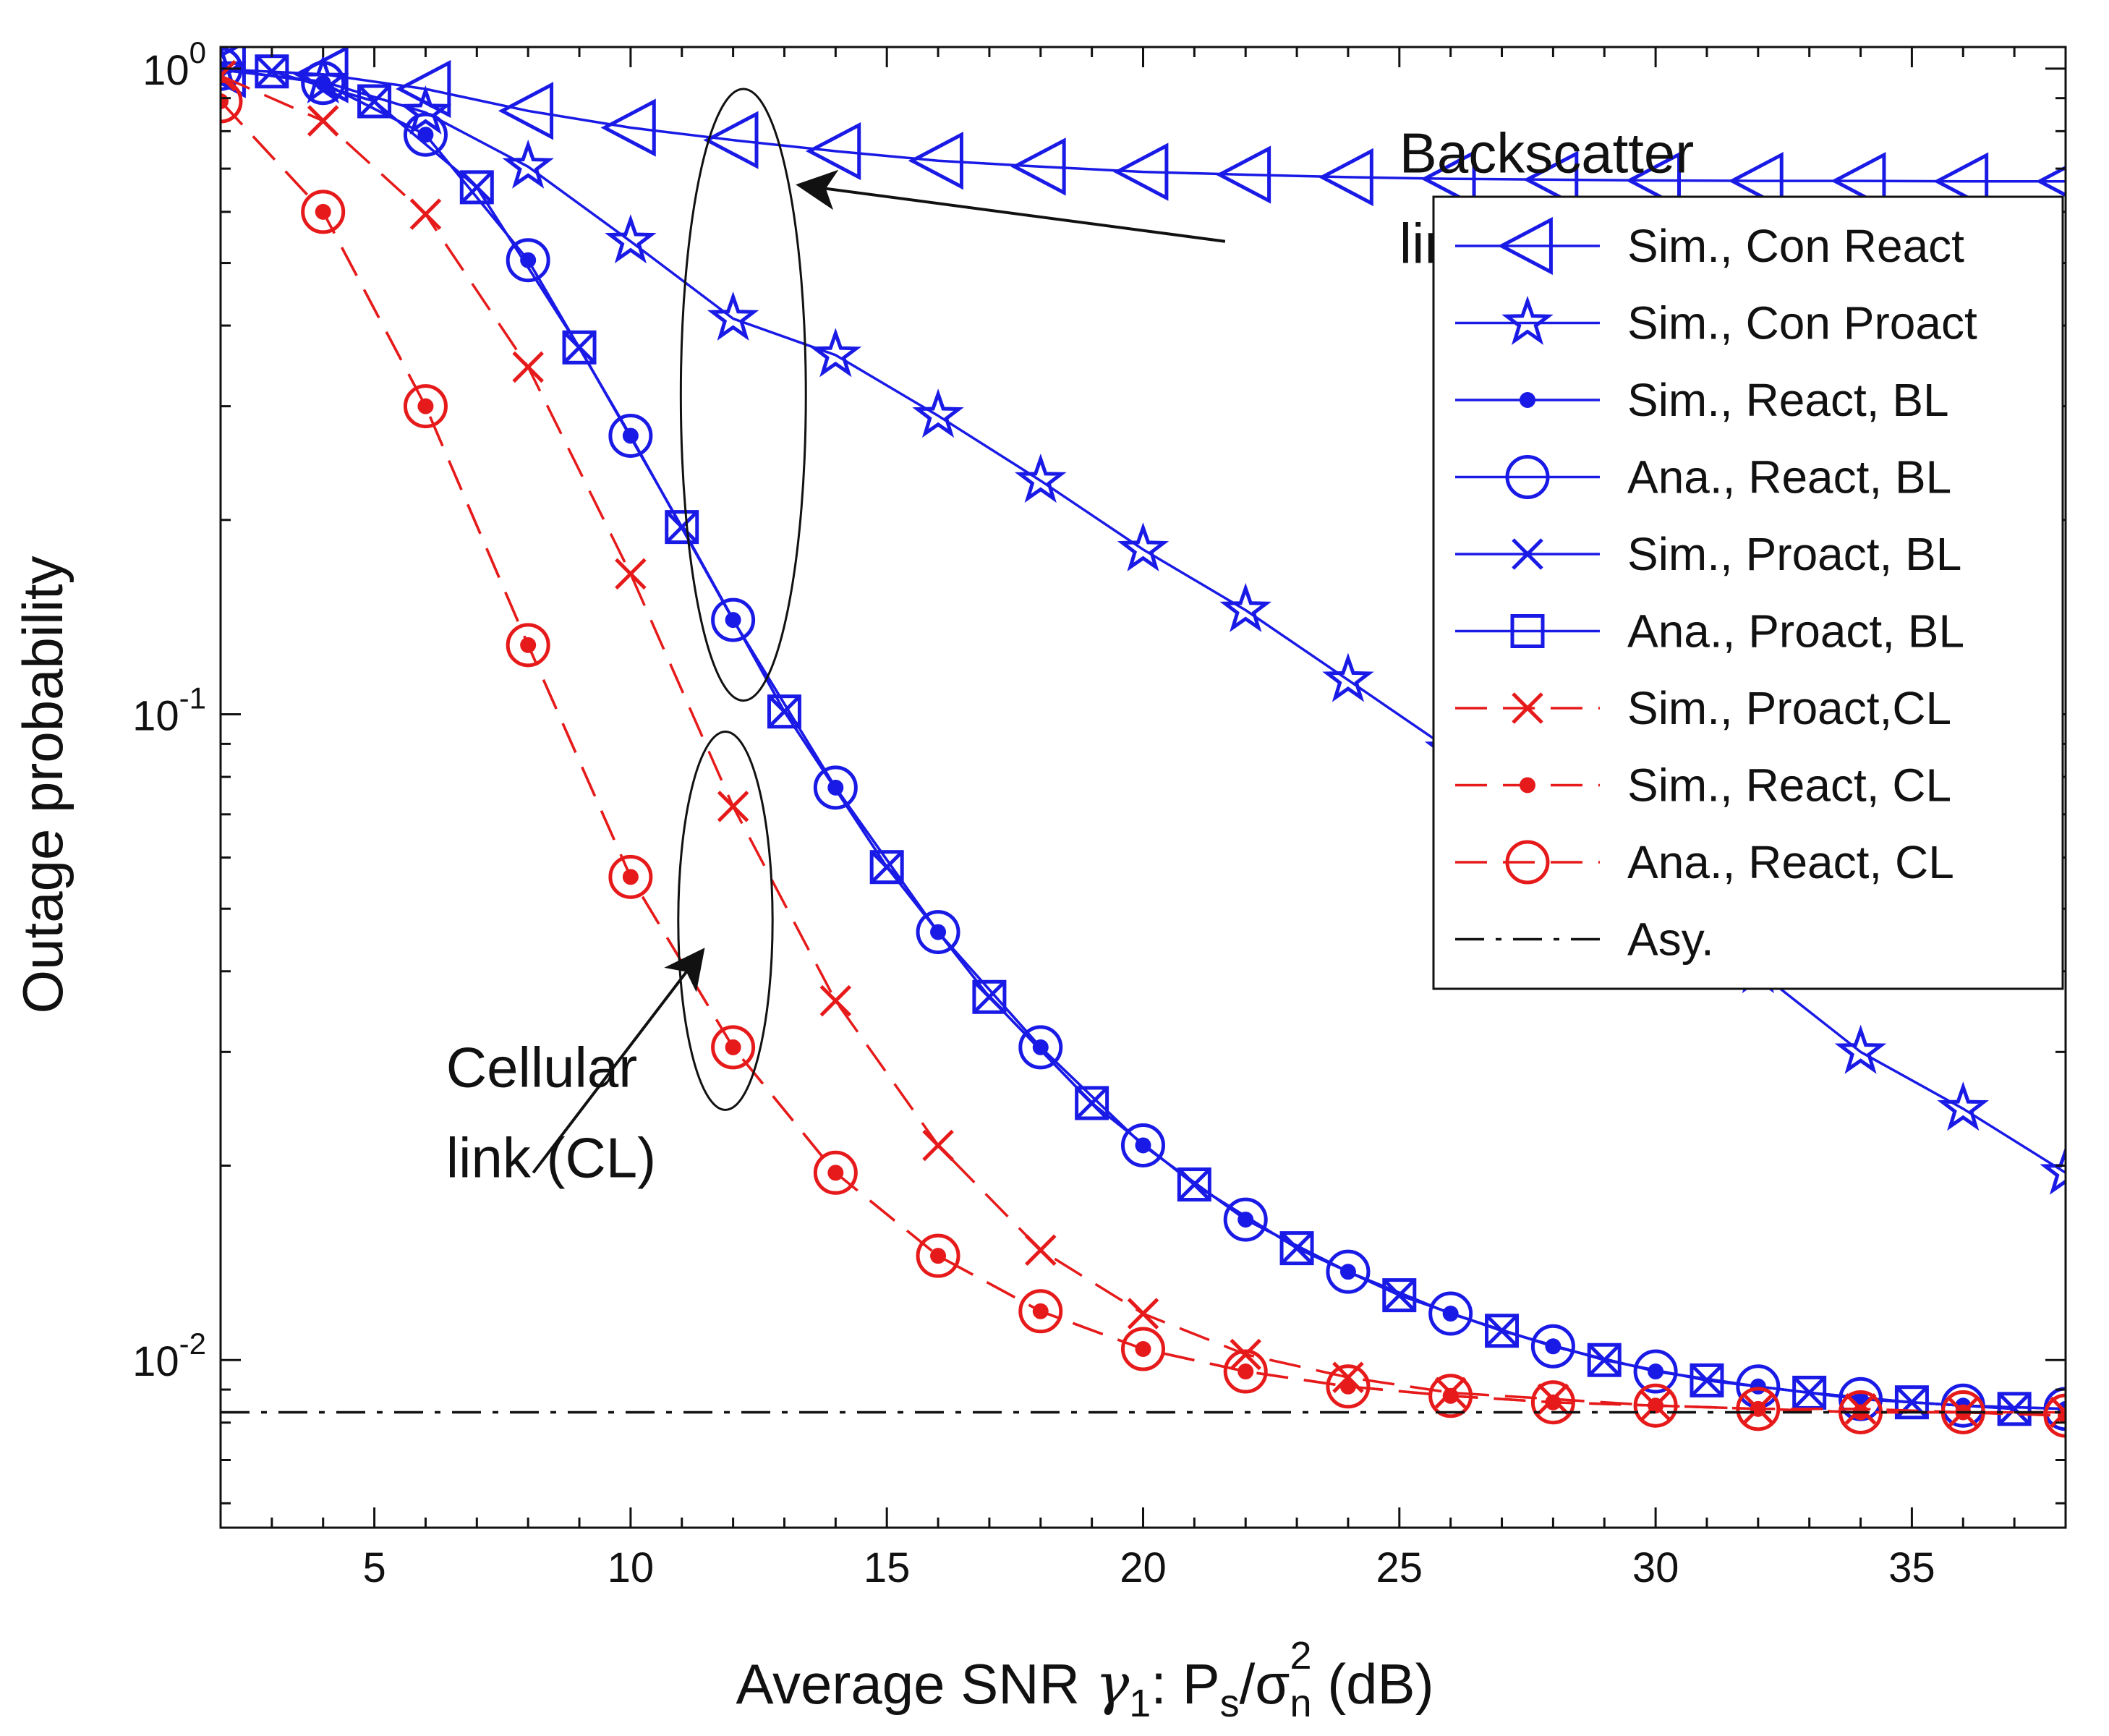  What do you see at coordinates (915, 1684) in the screenshot?
I see `x-title-prefix: Average SNR` at bounding box center [915, 1684].